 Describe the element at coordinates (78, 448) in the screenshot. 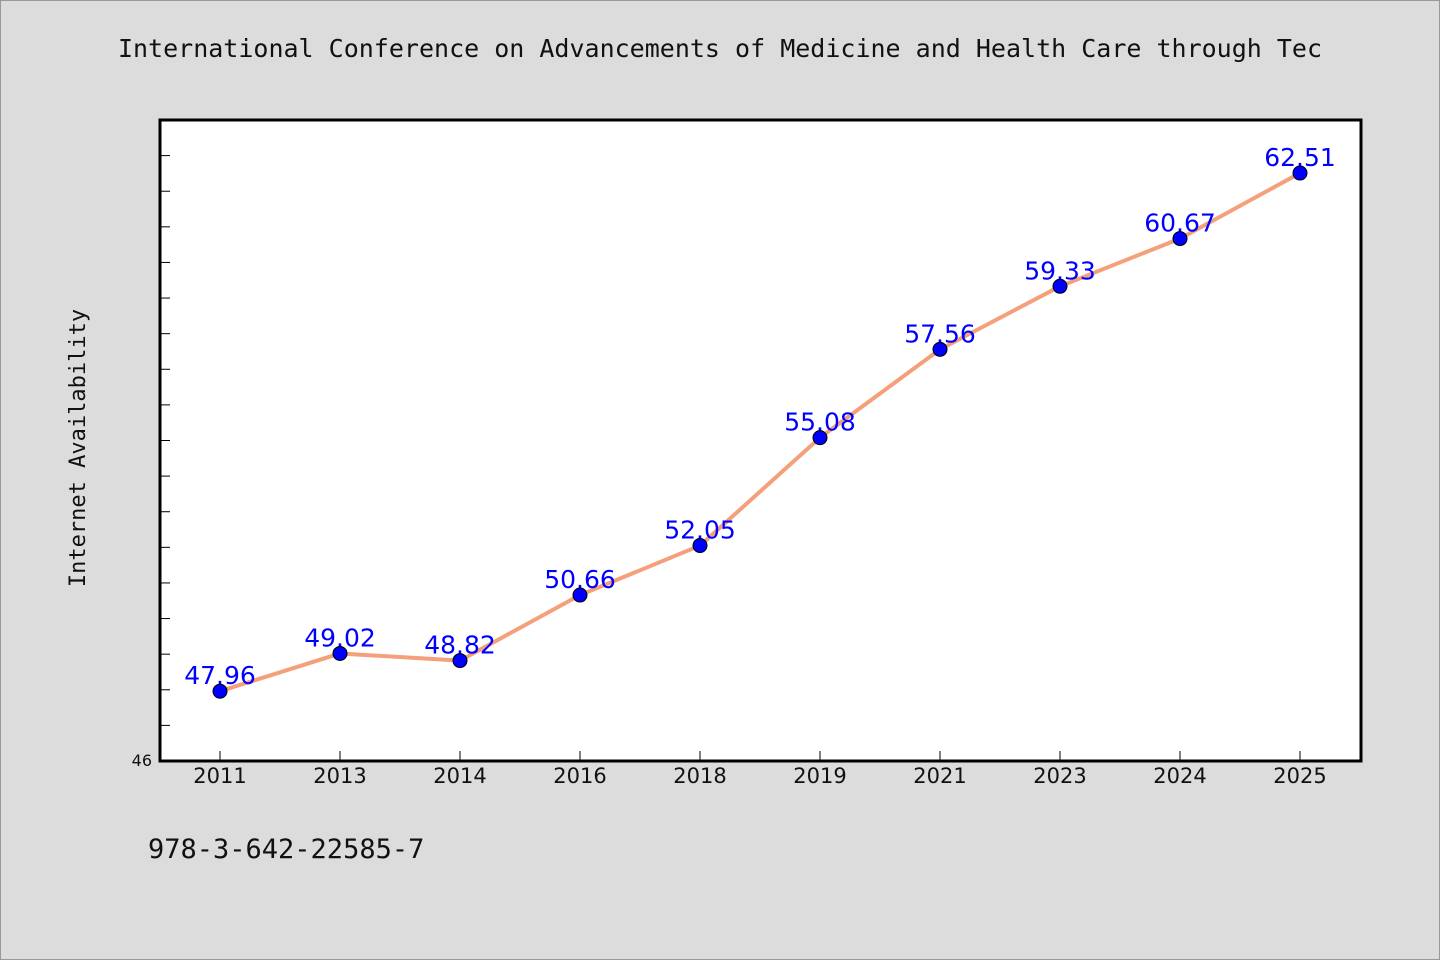

I see `y-axis-label: Internet Availability` at that location.